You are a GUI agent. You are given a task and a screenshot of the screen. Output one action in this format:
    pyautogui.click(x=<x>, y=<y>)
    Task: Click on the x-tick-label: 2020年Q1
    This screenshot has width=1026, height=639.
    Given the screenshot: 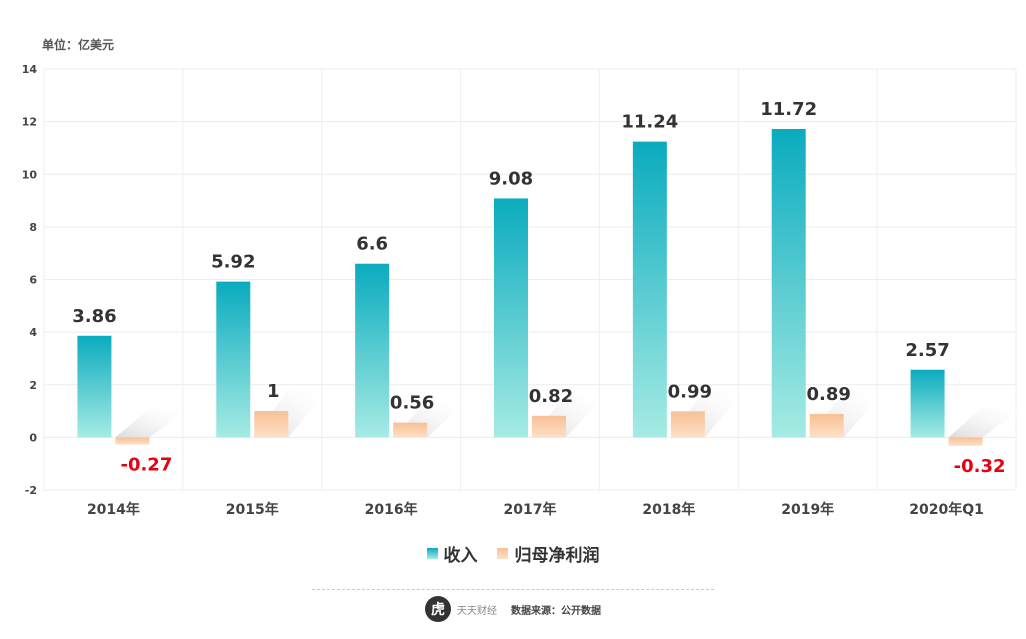 What is the action you would take?
    pyautogui.click(x=946, y=509)
    